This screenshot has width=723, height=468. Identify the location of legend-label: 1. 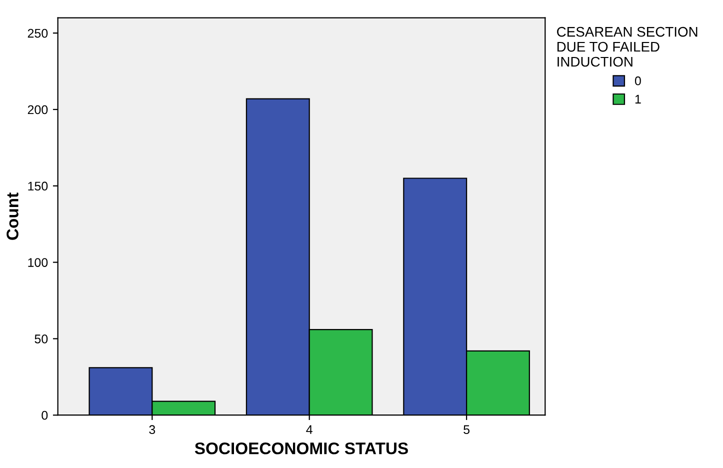
(638, 99).